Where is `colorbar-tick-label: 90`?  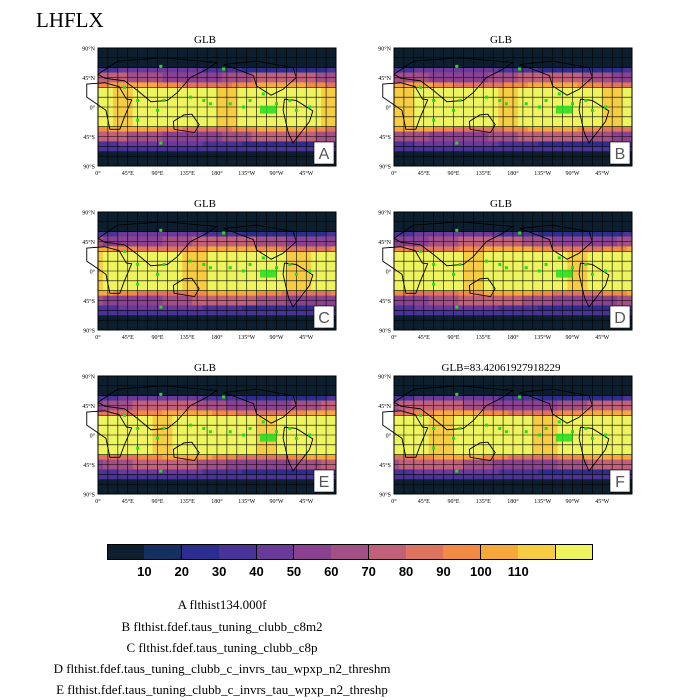 colorbar-tick-label: 90 is located at coordinates (443, 571).